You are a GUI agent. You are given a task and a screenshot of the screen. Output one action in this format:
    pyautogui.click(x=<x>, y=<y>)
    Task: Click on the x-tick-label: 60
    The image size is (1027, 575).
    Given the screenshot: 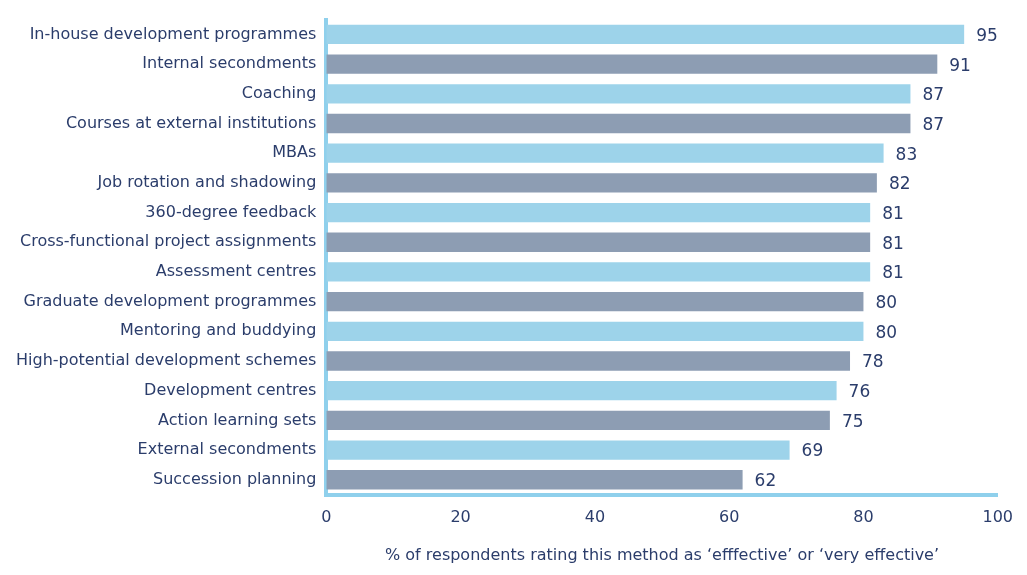 What is the action you would take?
    pyautogui.click(x=729, y=517)
    